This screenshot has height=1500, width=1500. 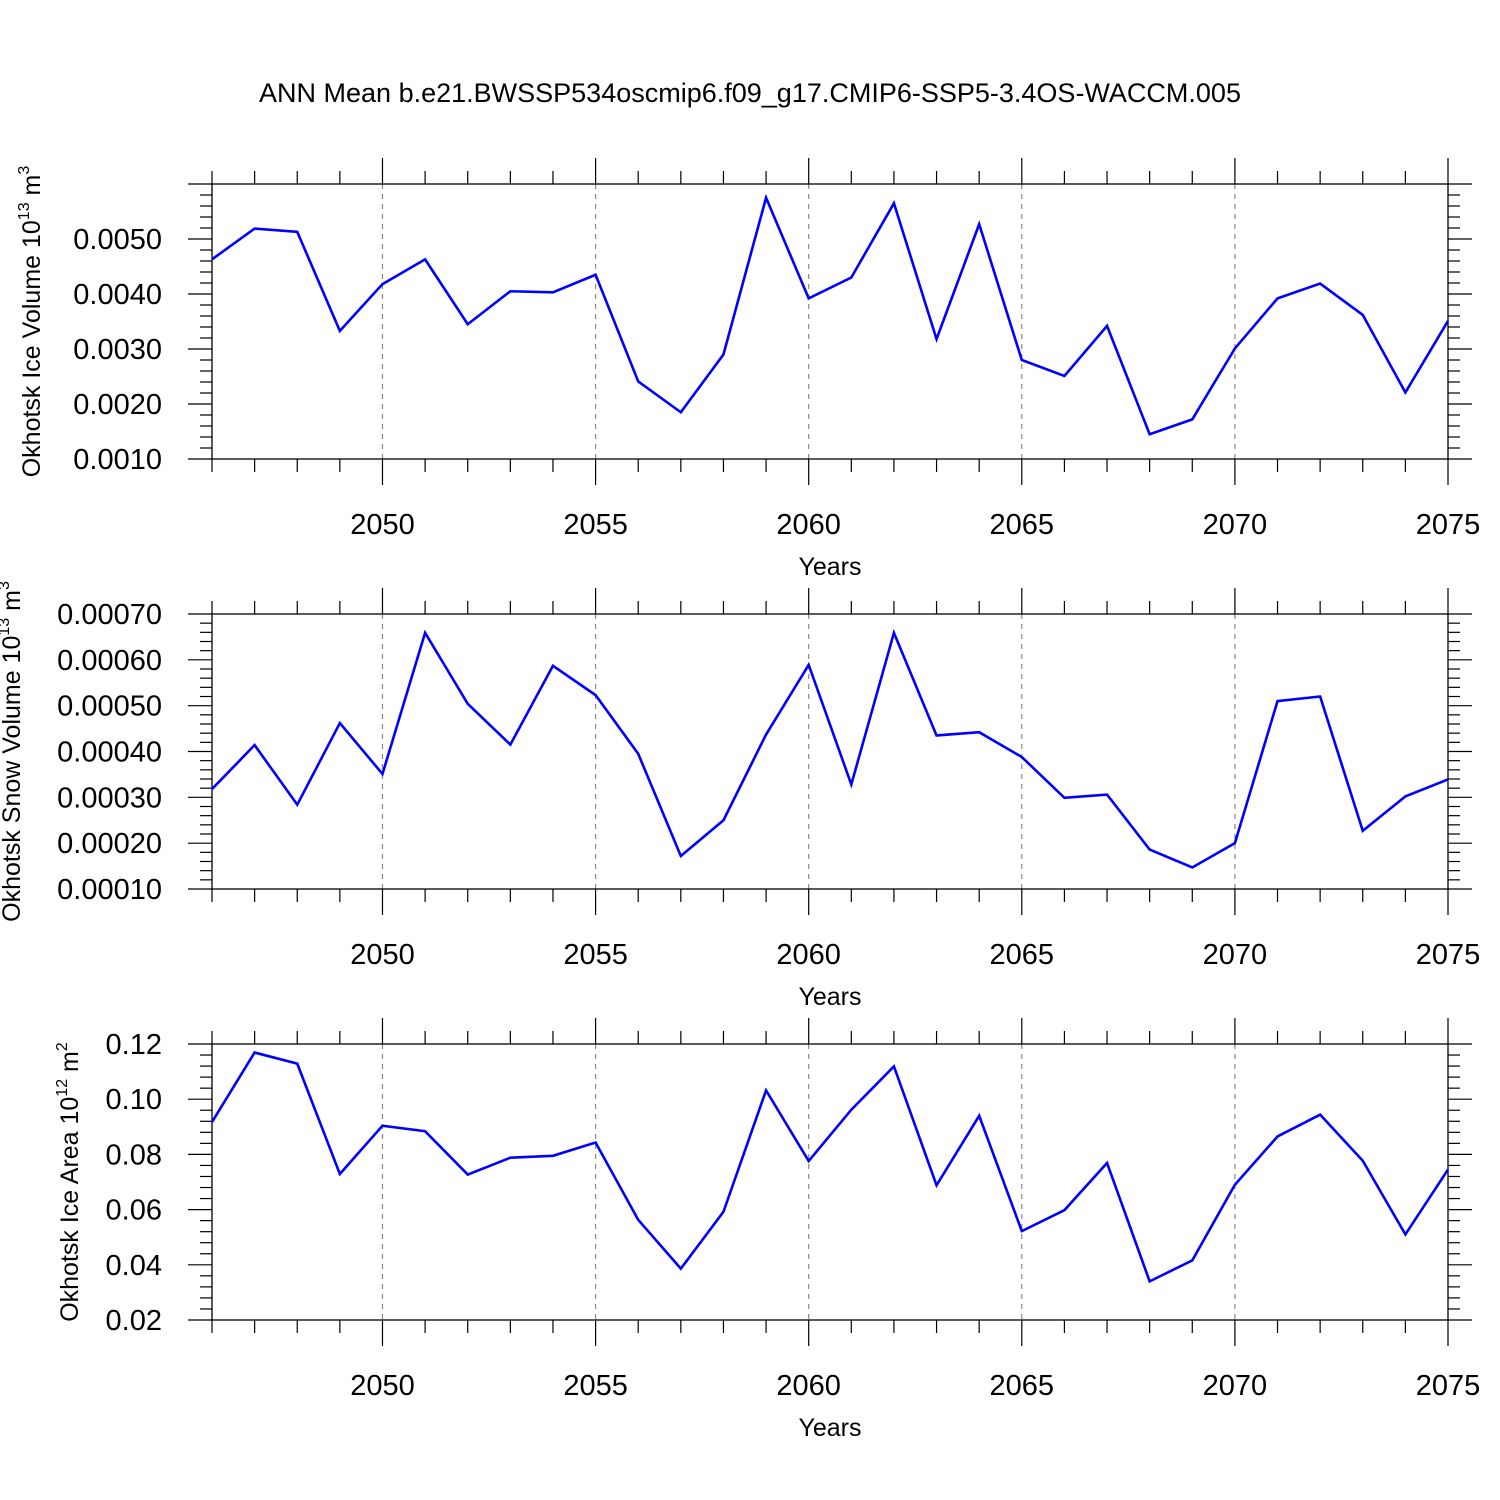 I want to click on y-label-exponent: 12, so click(x=62, y=1088).